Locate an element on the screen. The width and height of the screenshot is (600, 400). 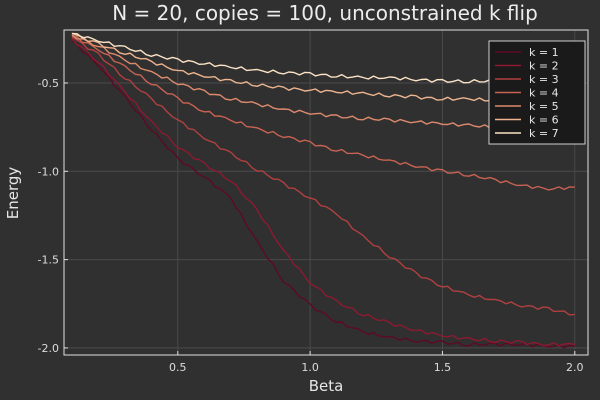
legend-label: k = 4 is located at coordinates (544, 93).